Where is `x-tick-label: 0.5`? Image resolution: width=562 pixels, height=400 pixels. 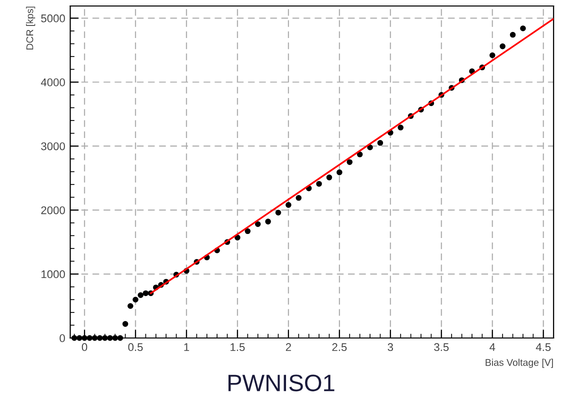
x-tick-label: 0.5 is located at coordinates (135, 347).